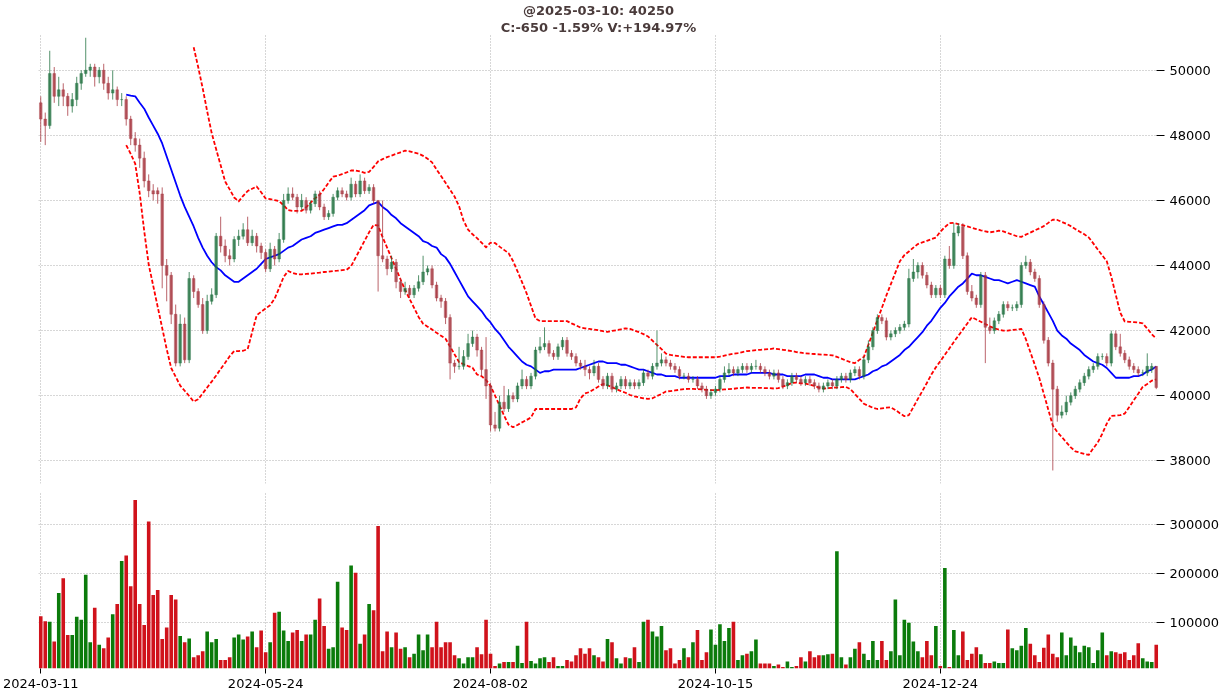  What do you see at coordinates (1190, 331) in the screenshot?
I see `y-tick-label: 42000` at bounding box center [1190, 331].